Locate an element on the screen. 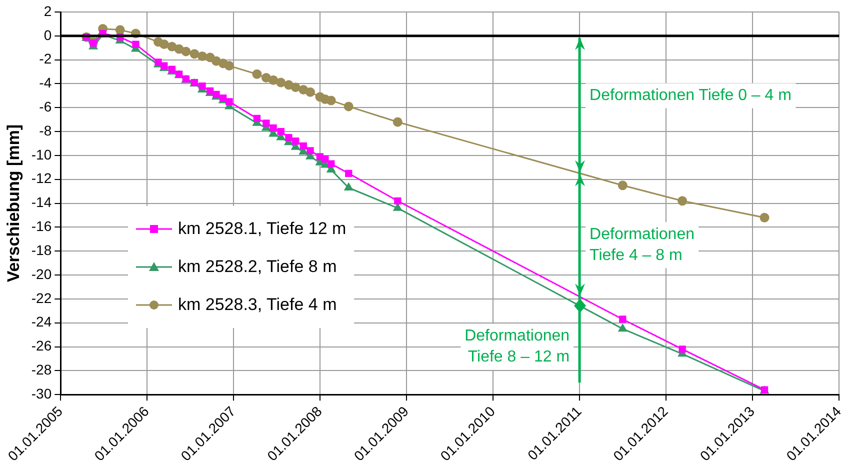 The height and width of the screenshot is (468, 854). y-tick-label: -12 is located at coordinates (41, 178).